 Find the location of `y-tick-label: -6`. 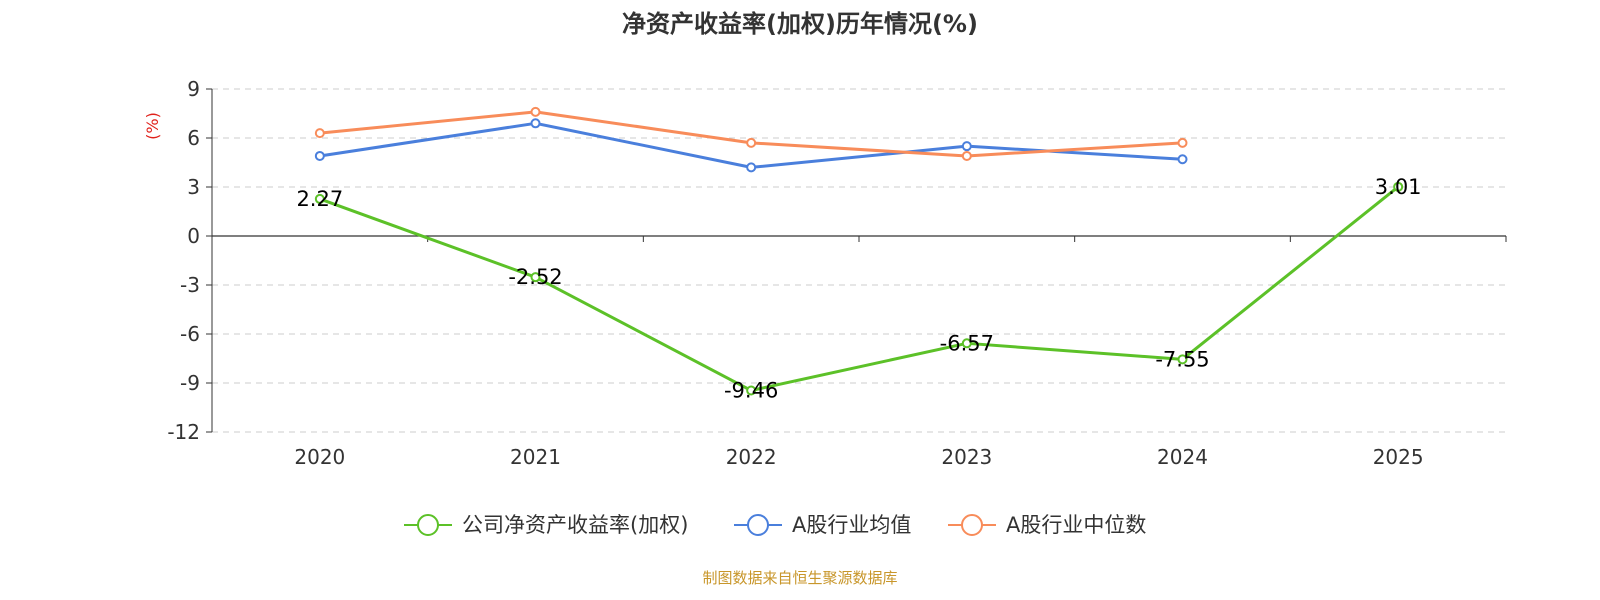

y-tick-label: -6 is located at coordinates (190, 334).